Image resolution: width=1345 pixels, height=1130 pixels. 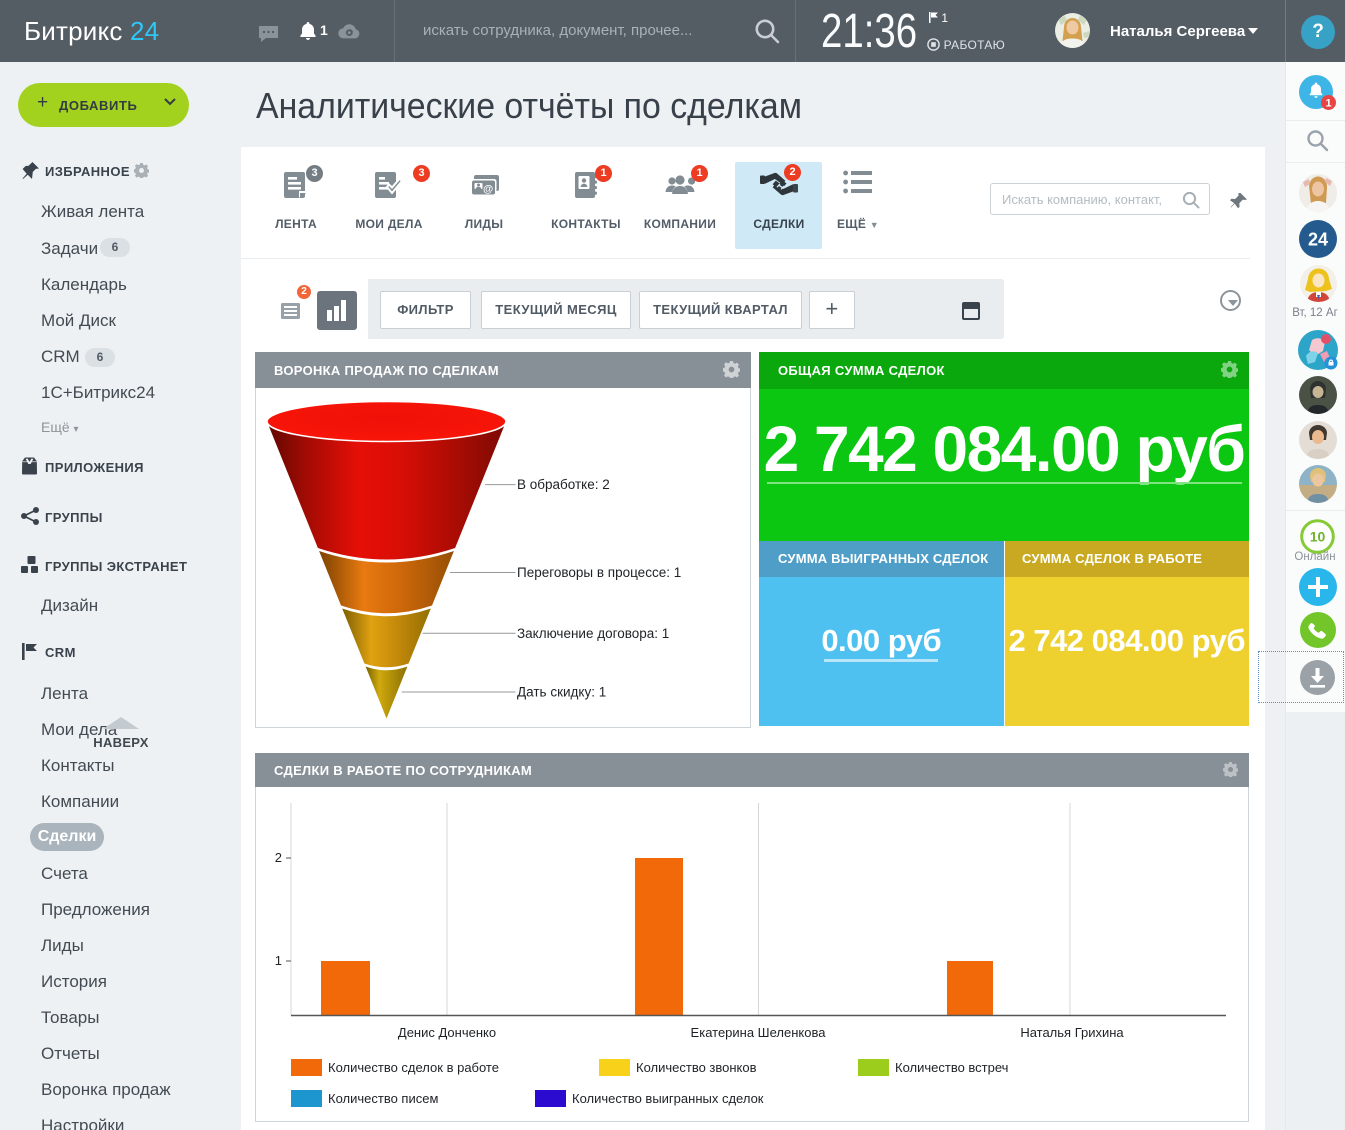 What do you see at coordinates (413, 1067) in the screenshot?
I see `svg-text: Количество сделок в работе` at bounding box center [413, 1067].